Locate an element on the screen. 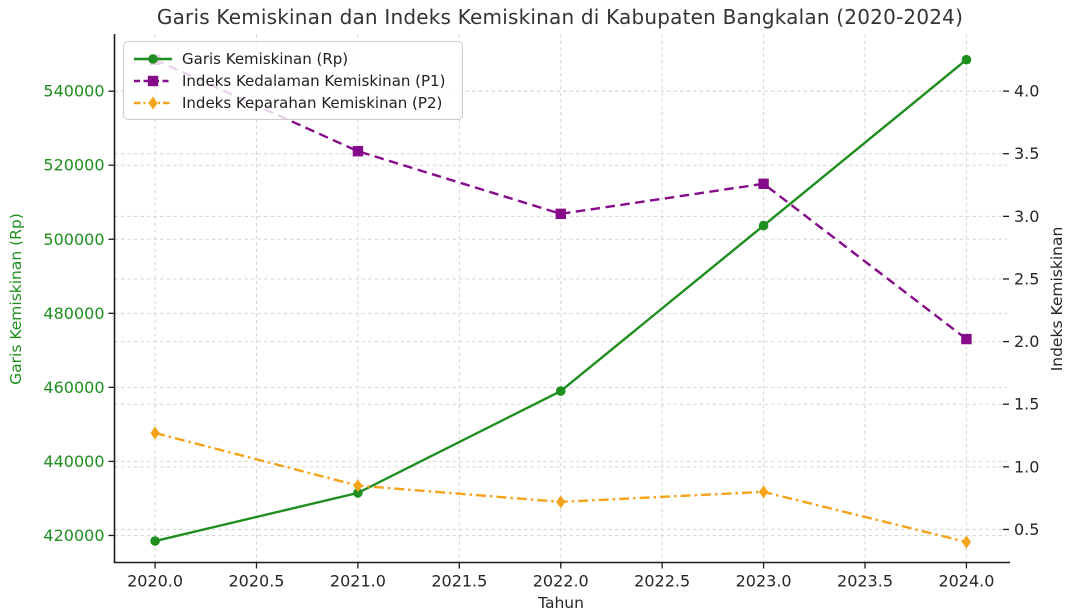  y-tick-label-right: 0.5 is located at coordinates (1026, 529).